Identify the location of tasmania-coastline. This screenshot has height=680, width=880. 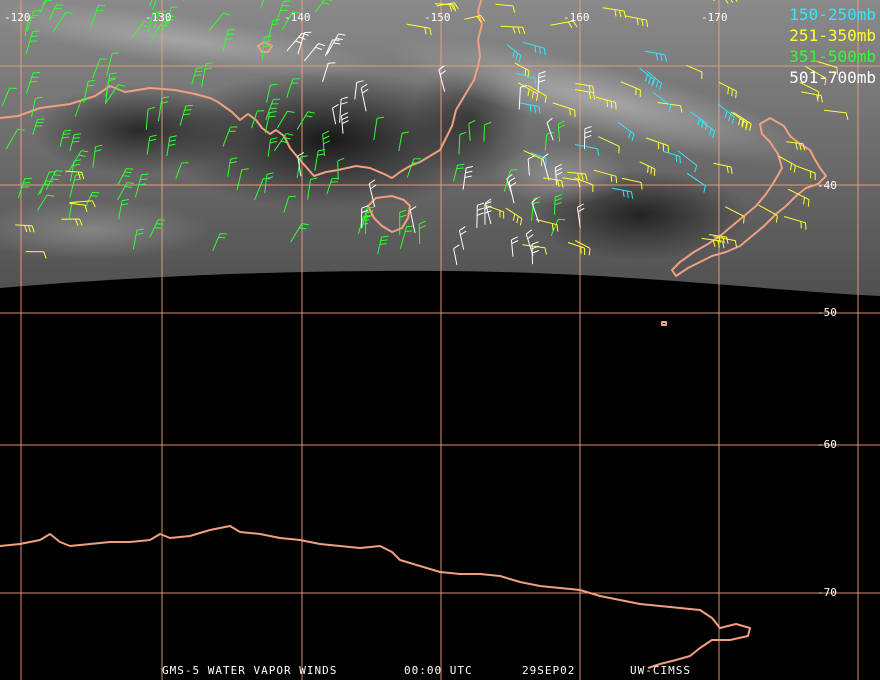
(389, 214).